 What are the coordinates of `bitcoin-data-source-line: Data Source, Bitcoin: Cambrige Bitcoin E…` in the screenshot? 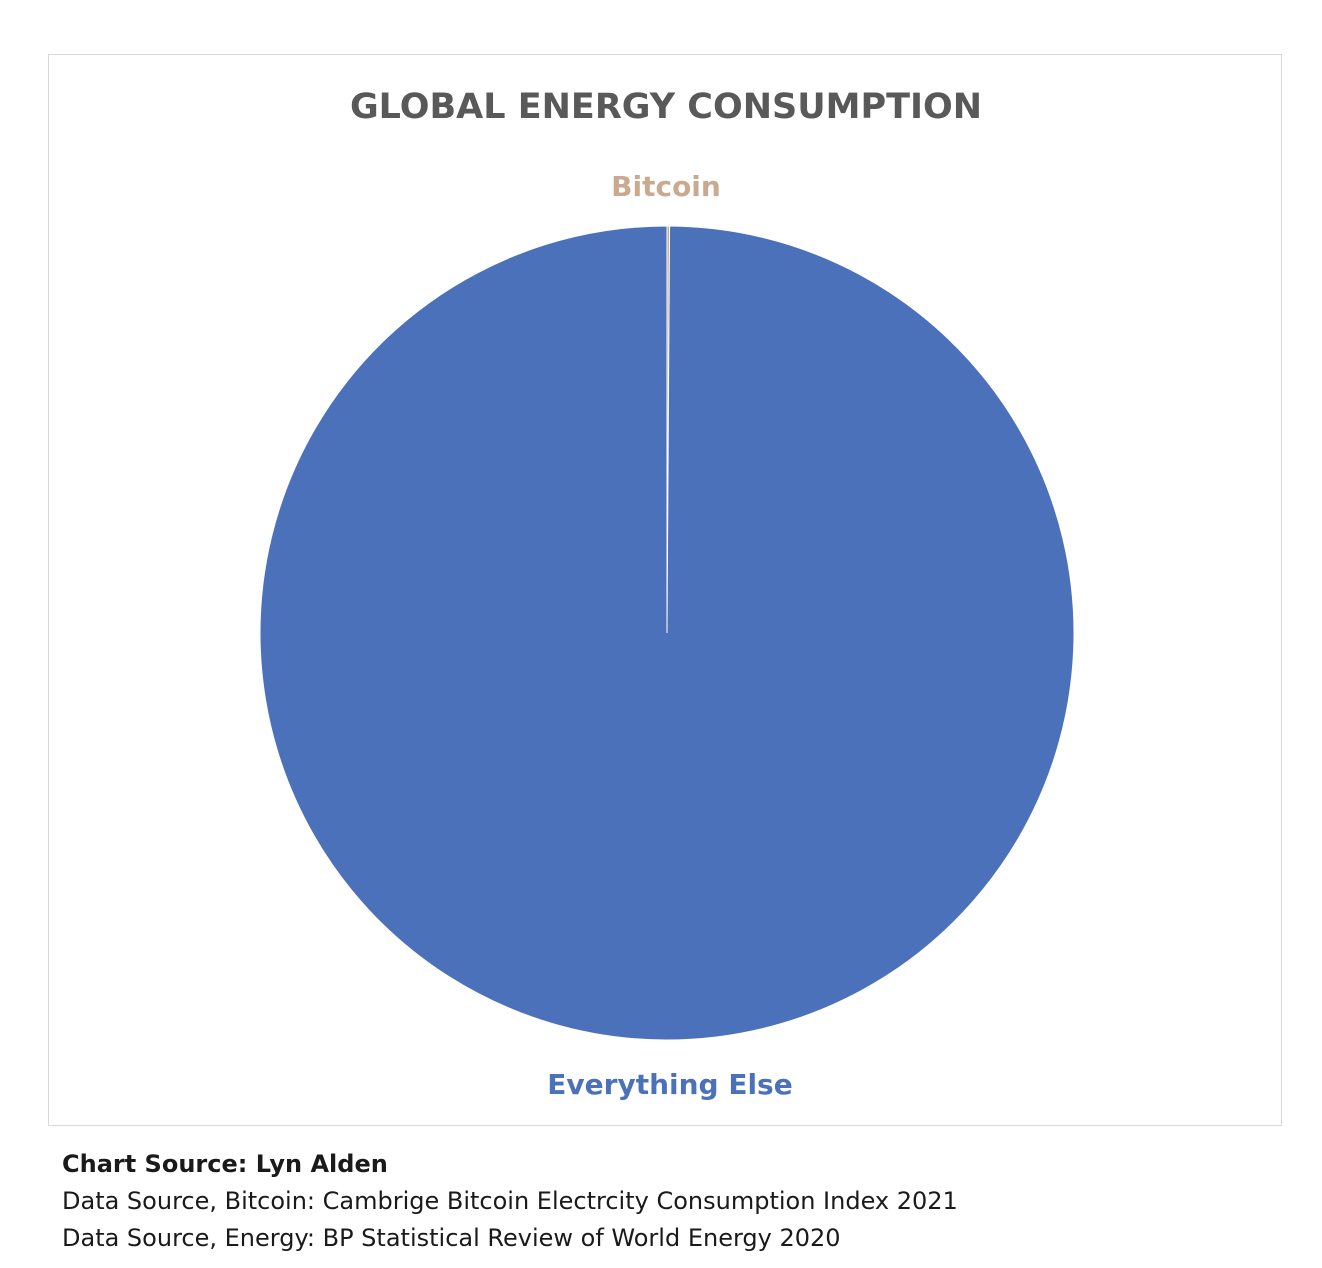 It's located at (510, 1201).